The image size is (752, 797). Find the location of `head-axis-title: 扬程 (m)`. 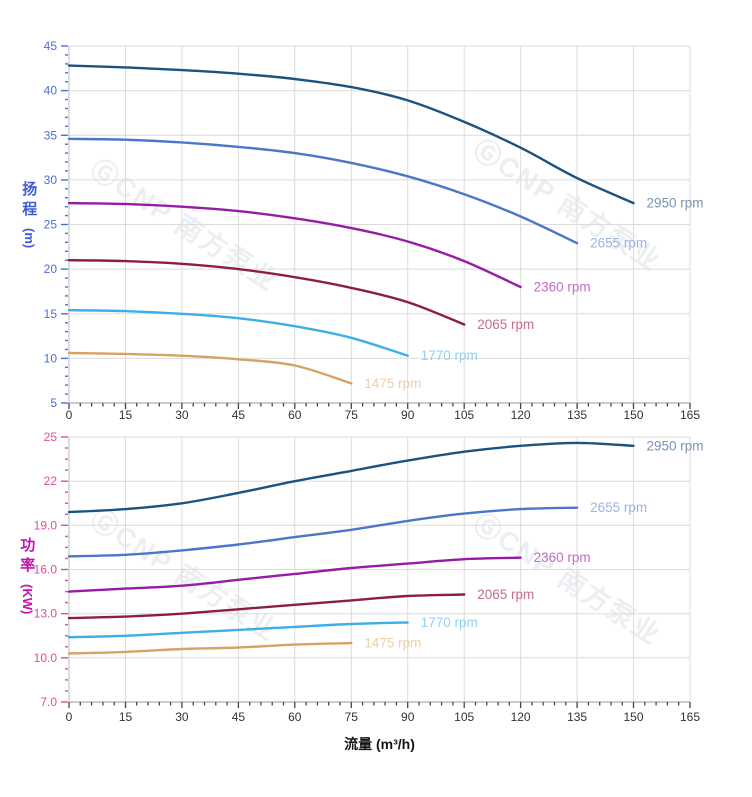

head-axis-title: 扬程 (m) is located at coordinates (28, 214).